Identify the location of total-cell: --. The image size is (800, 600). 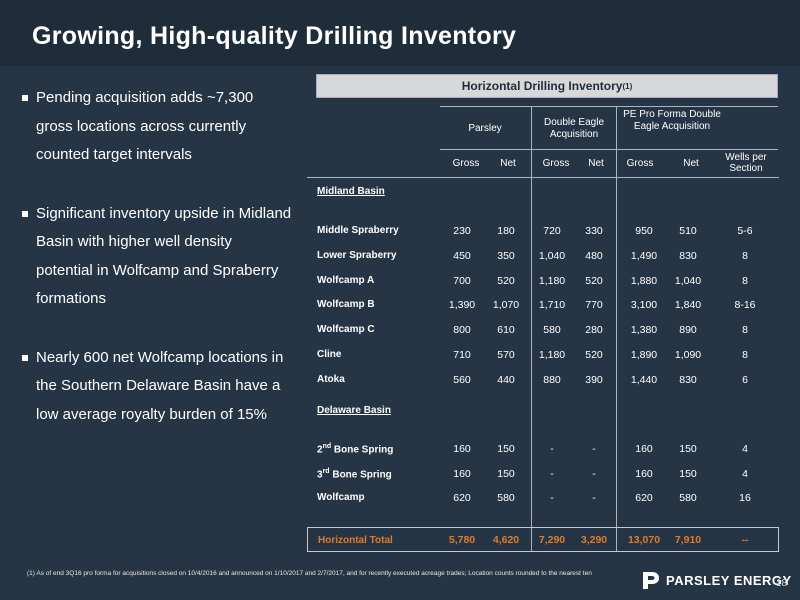
(745, 540).